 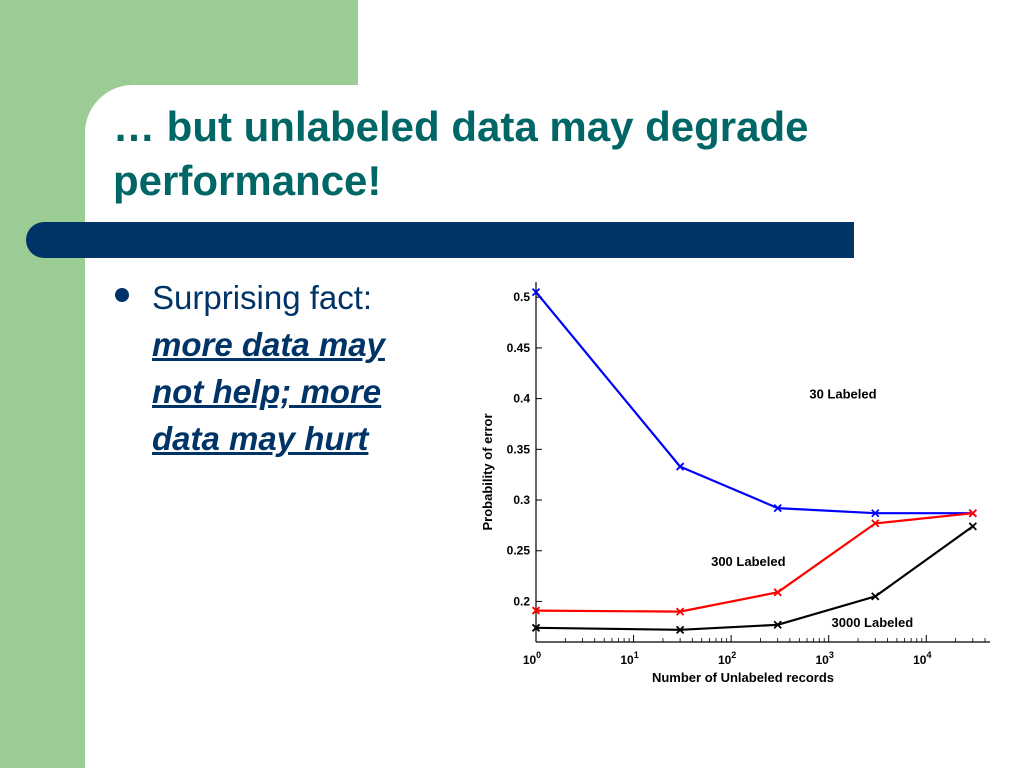 I want to click on bullet-emphasis-line-1: more data may, so click(x=268, y=344).